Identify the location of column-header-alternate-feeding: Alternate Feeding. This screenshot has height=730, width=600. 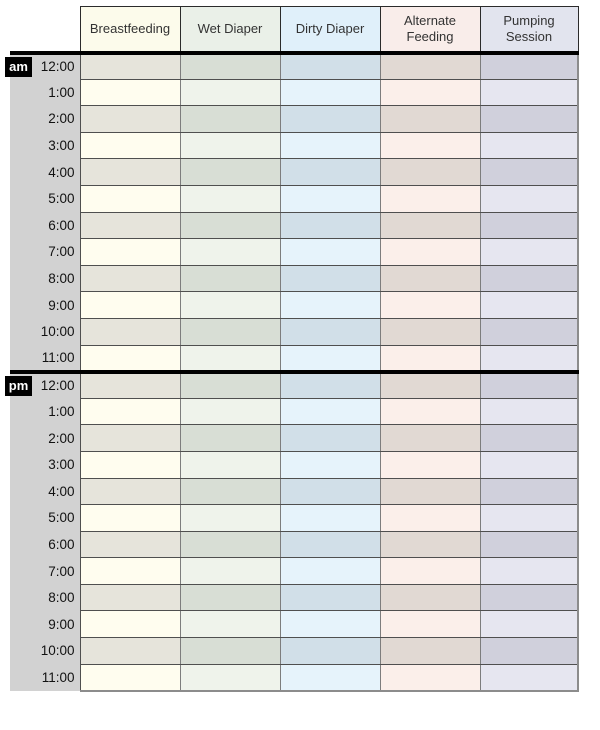
(430, 29).